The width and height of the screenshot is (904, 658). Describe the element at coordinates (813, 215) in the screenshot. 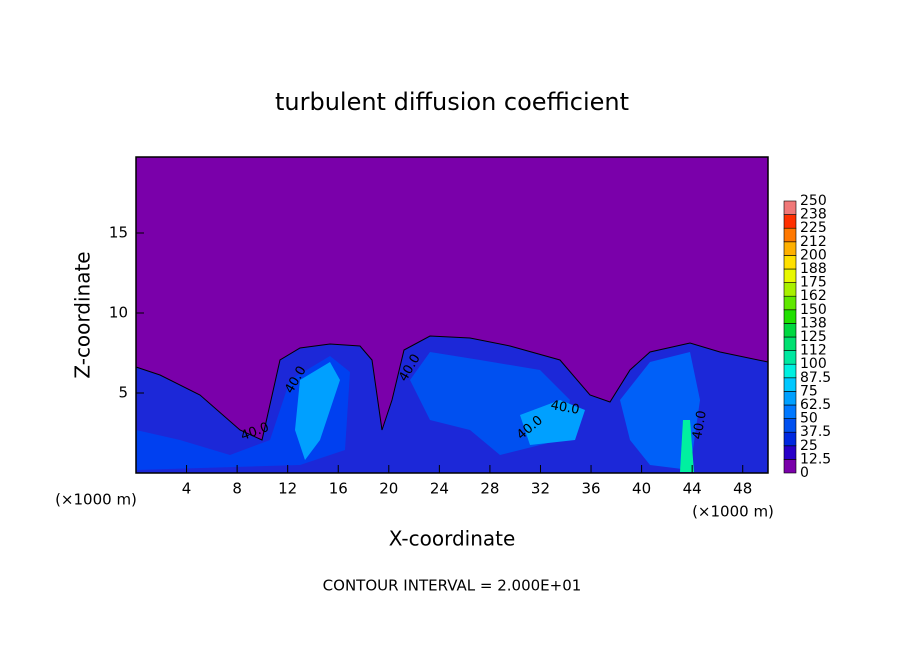

I see `colorbar-label: 238` at that location.